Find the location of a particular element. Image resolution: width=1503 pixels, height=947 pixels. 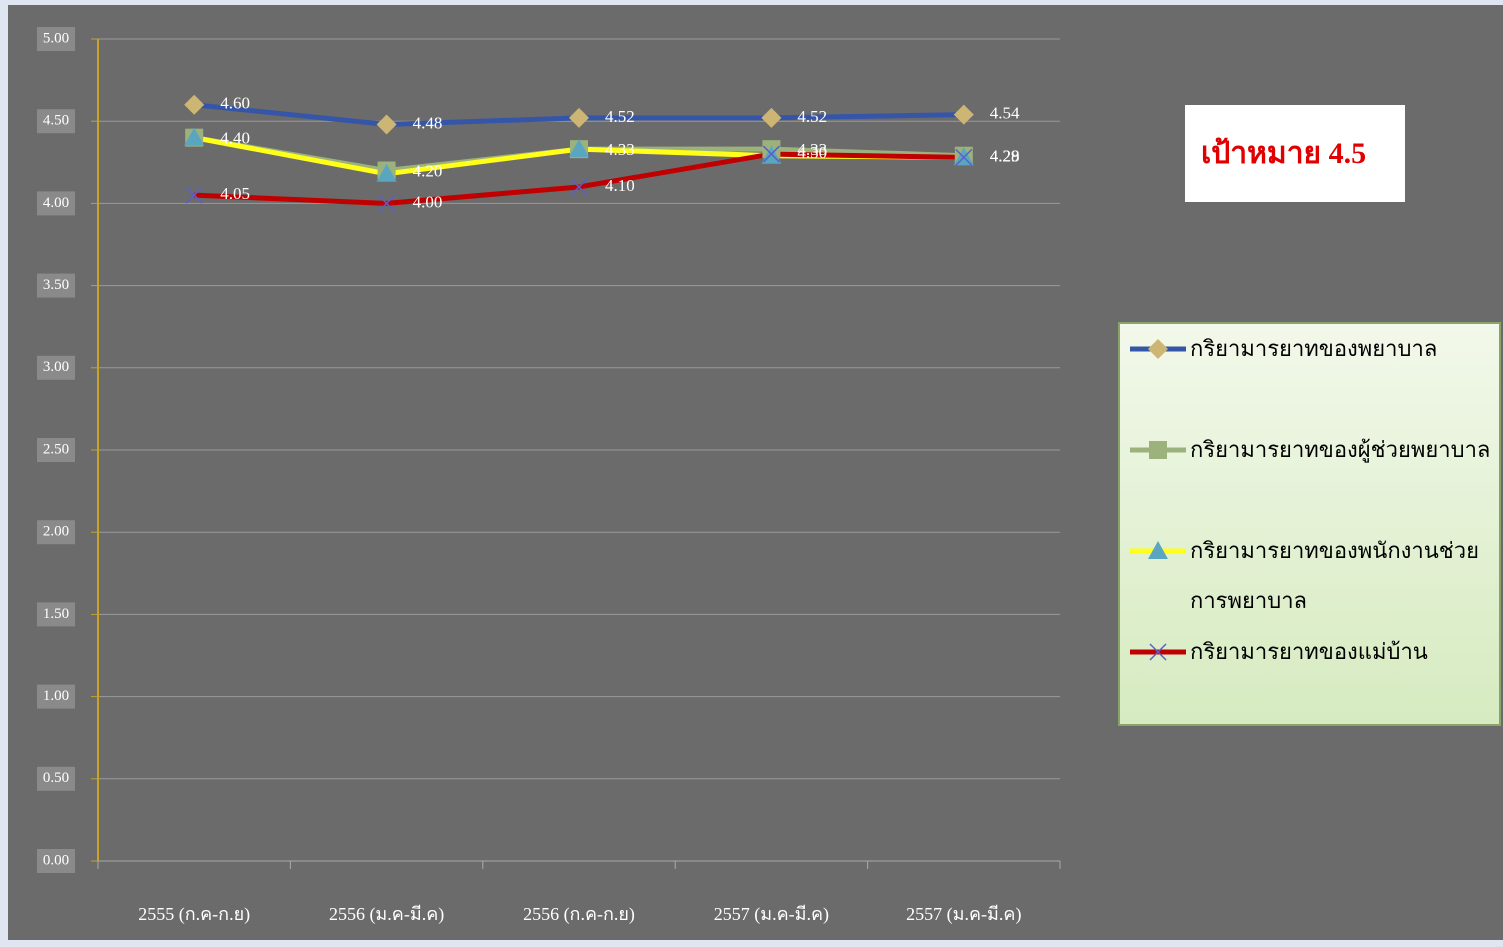

y-tick-label: 2.00 is located at coordinates (56, 532).